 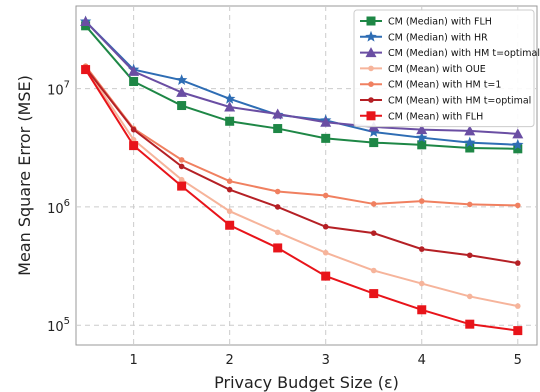 What do you see at coordinates (24, 175) in the screenshot?
I see `y-axis-label: Mean Square Error (MSE)` at bounding box center [24, 175].